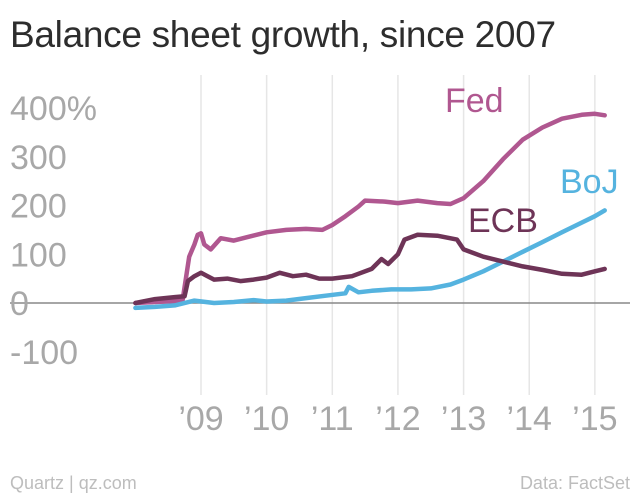 Image resolution: width=640 pixels, height=500 pixels. Describe the element at coordinates (532, 161) in the screenshot. I see `series-label-layer: Fed BoJ ECB` at that location.